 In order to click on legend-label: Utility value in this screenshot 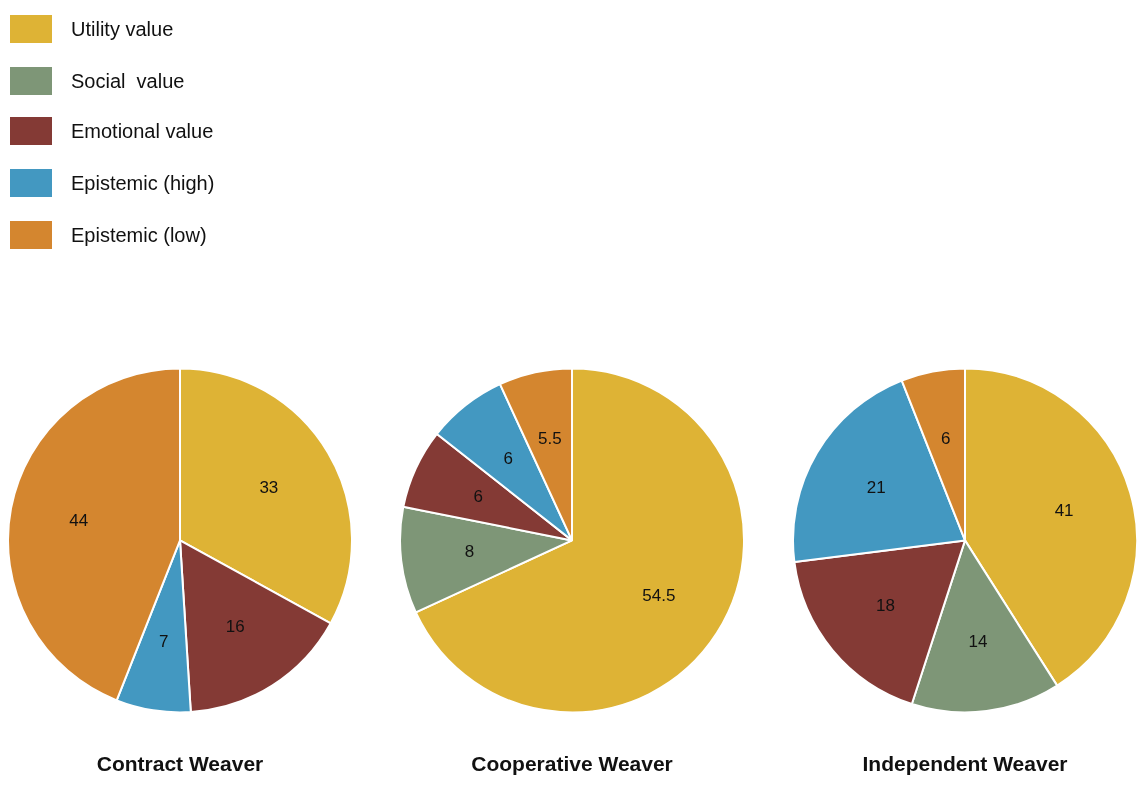, I will do `click(122, 29)`.